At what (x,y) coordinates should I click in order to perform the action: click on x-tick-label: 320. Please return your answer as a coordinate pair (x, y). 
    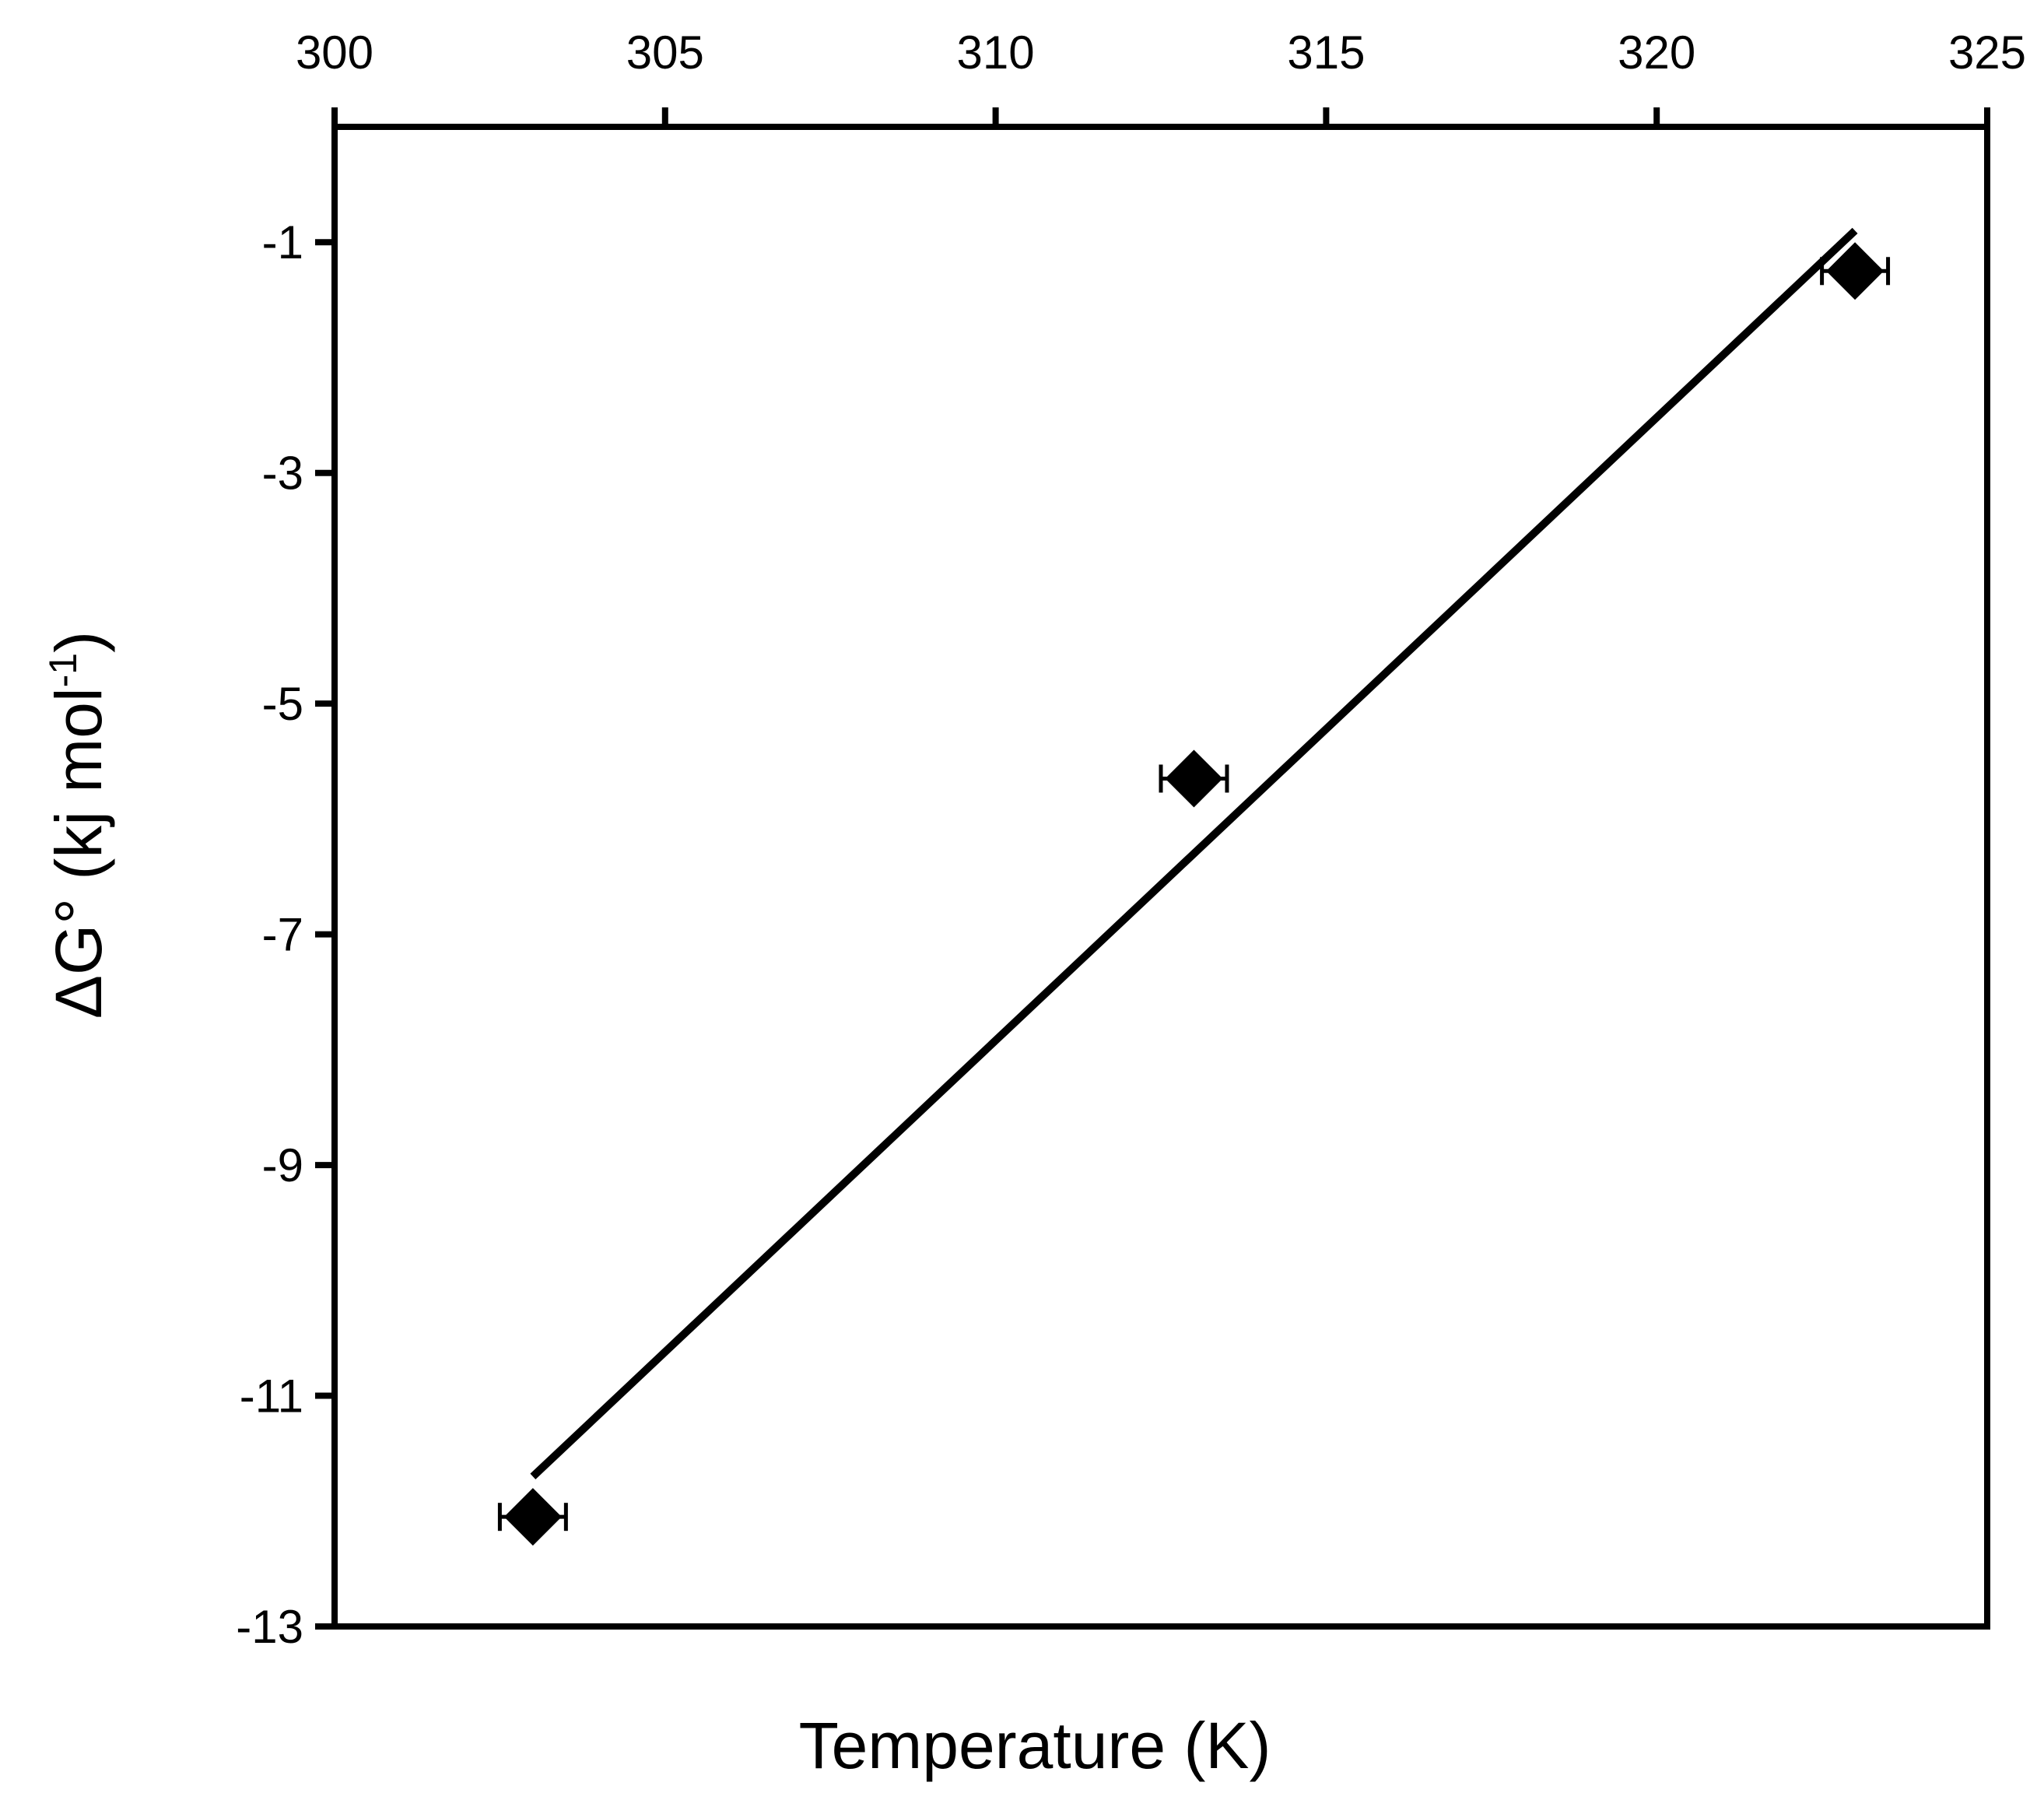
    Looking at the image, I should click on (1657, 52).